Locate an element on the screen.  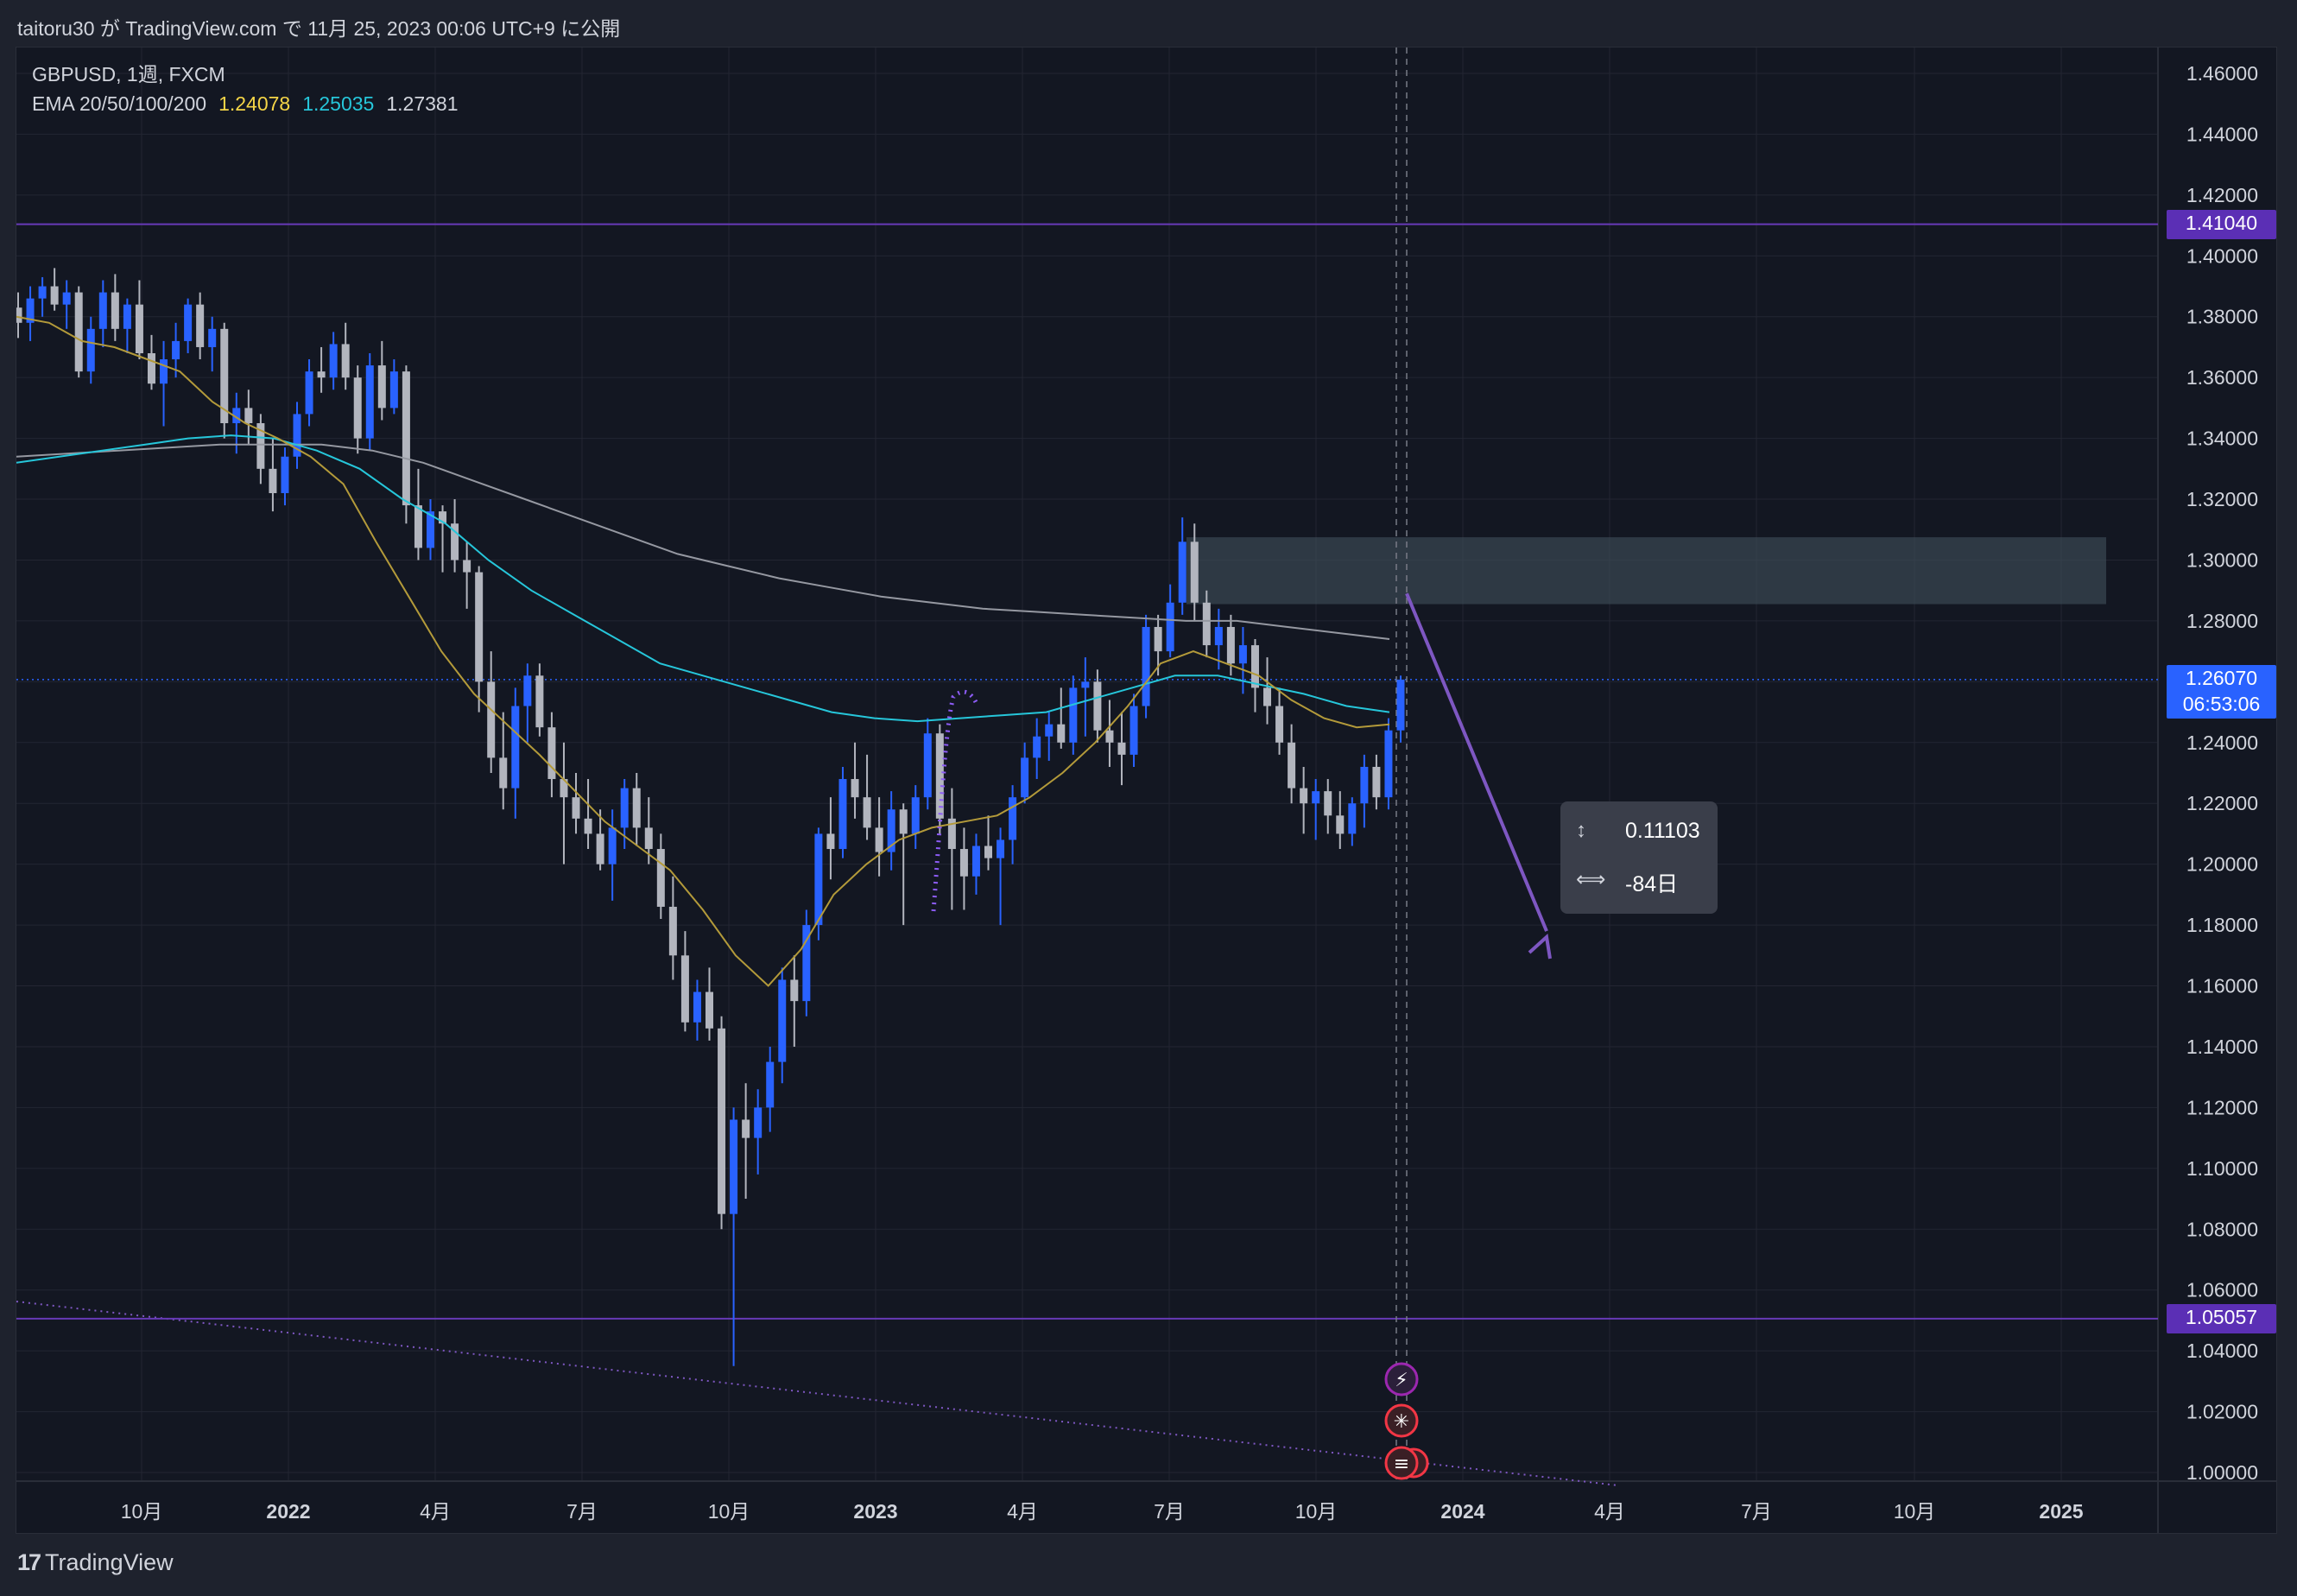
earnings-flash-icon-glyph: ⚡ is located at coordinates (1401, 1381).